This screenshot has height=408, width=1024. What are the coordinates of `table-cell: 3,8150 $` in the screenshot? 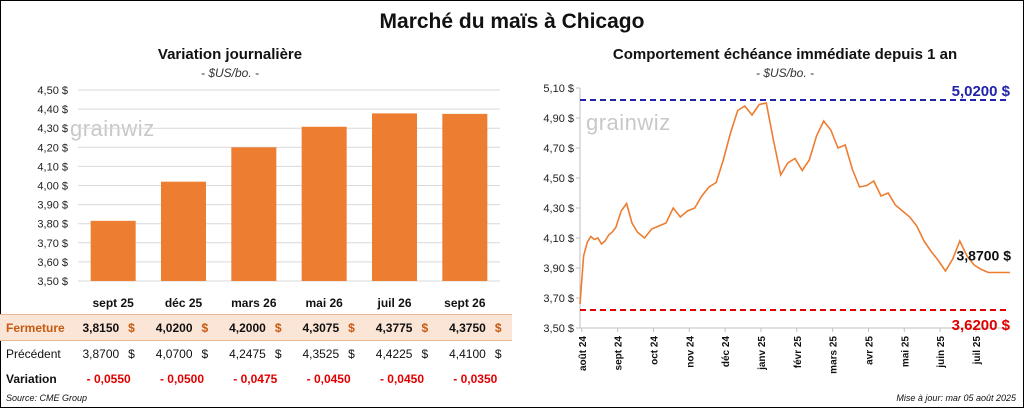 It's located at (109, 327).